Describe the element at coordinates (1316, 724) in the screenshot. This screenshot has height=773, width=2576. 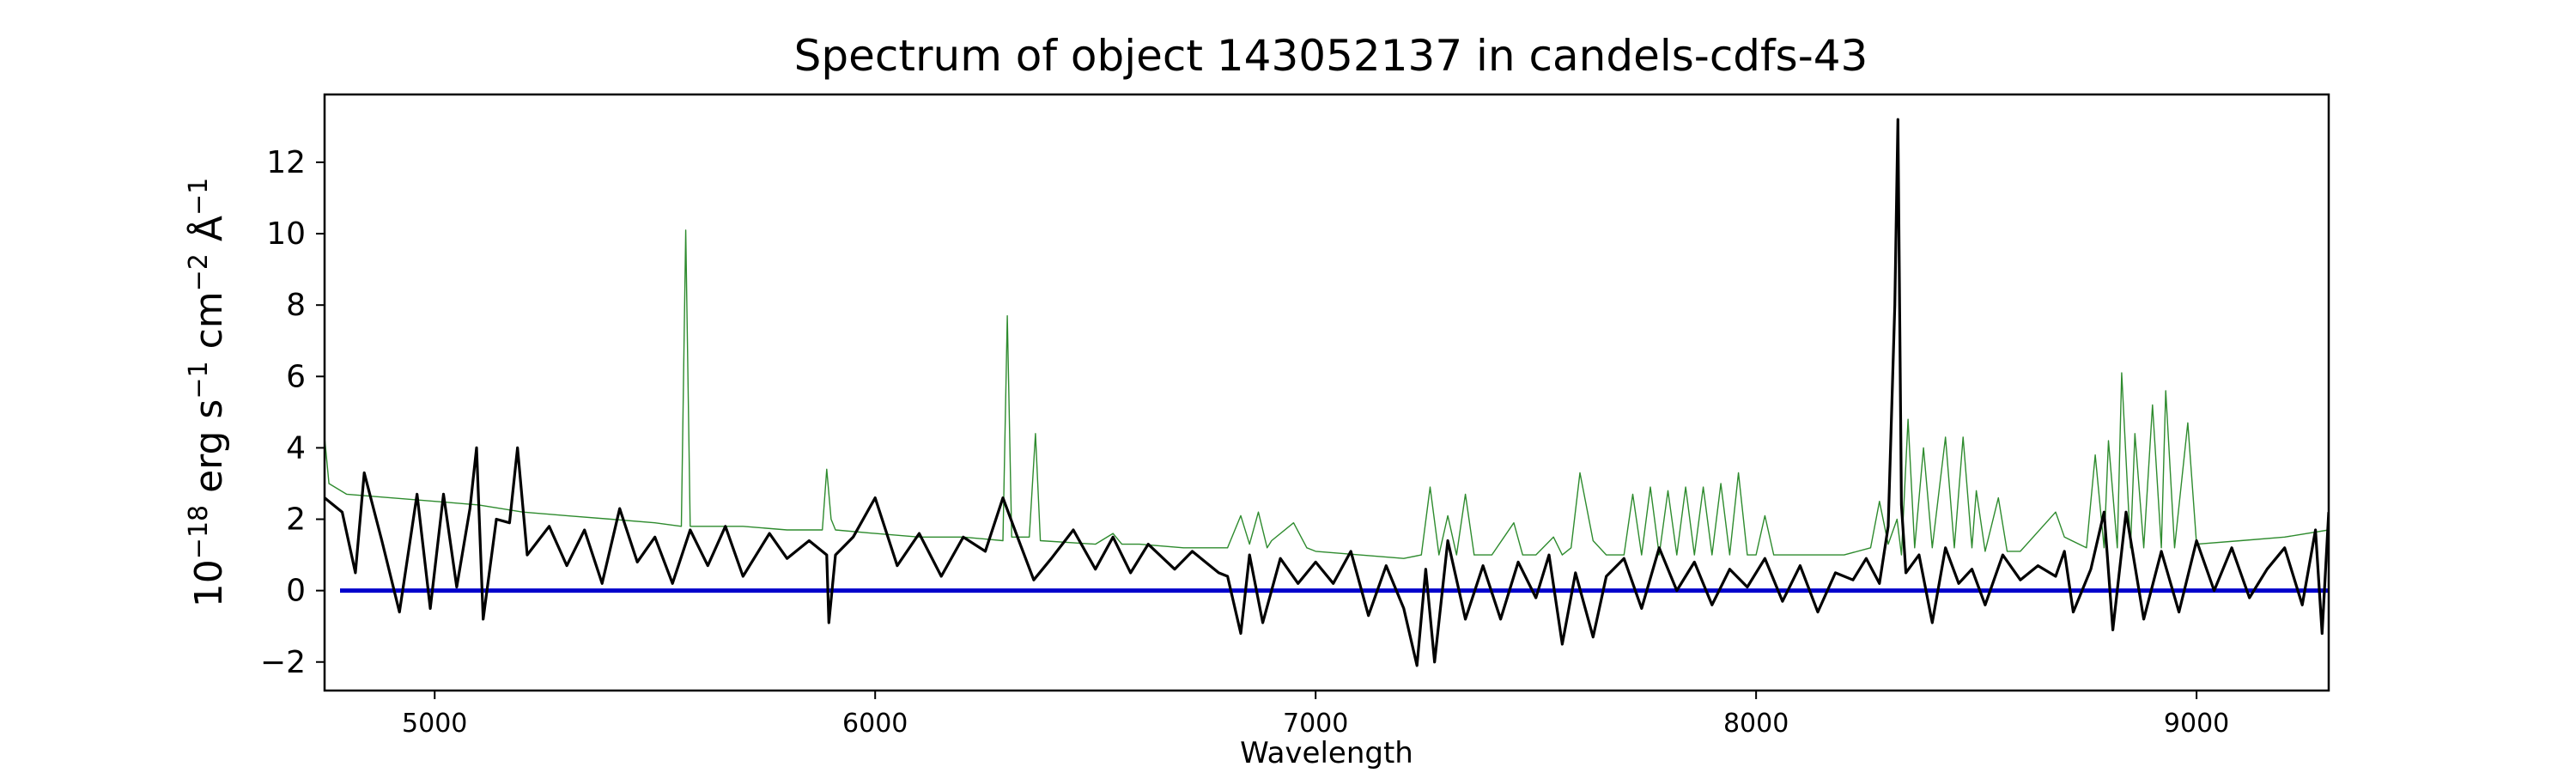
I see `x-tick-label: 7000` at that location.